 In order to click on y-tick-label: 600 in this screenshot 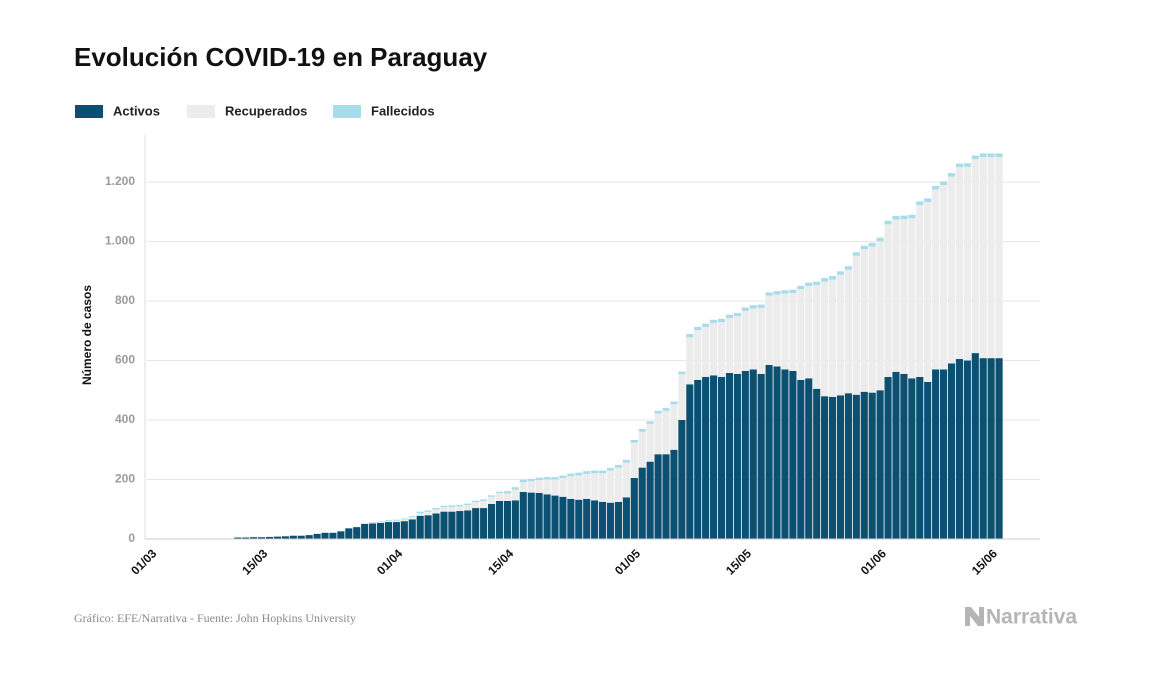, I will do `click(125, 360)`.